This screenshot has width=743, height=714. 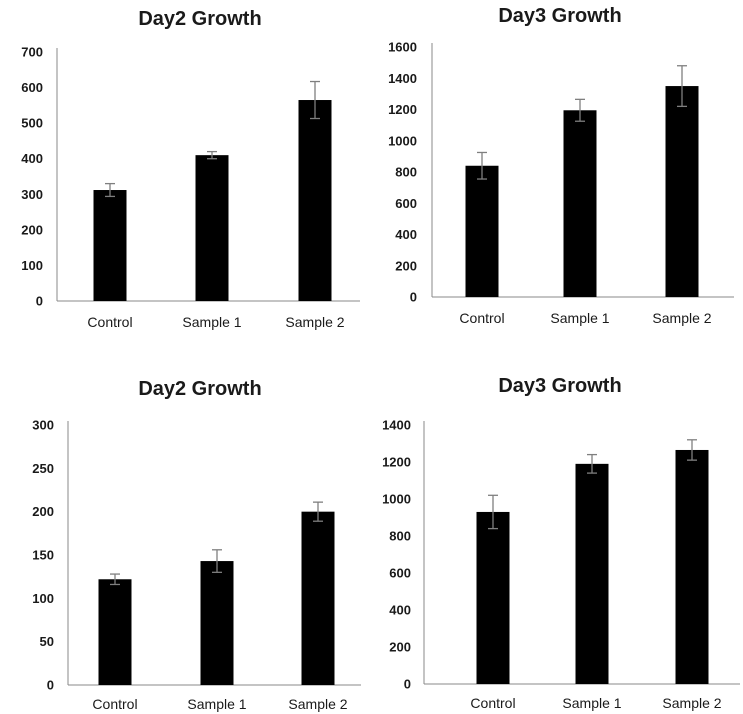 What do you see at coordinates (402, 47) in the screenshot?
I see `y-tick-label: 1600` at bounding box center [402, 47].